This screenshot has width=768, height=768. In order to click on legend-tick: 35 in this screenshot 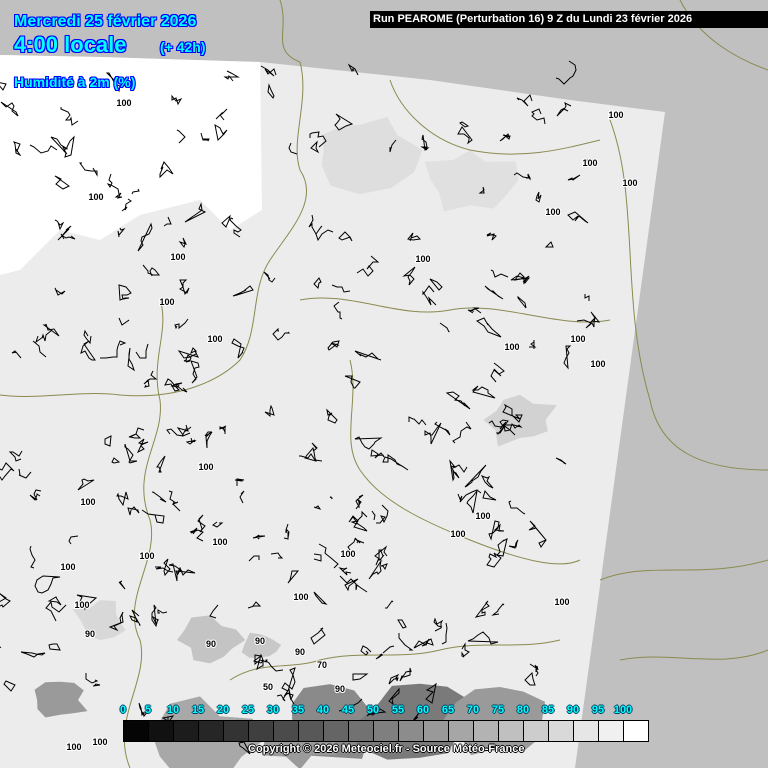, I will do `click(298, 710)`.